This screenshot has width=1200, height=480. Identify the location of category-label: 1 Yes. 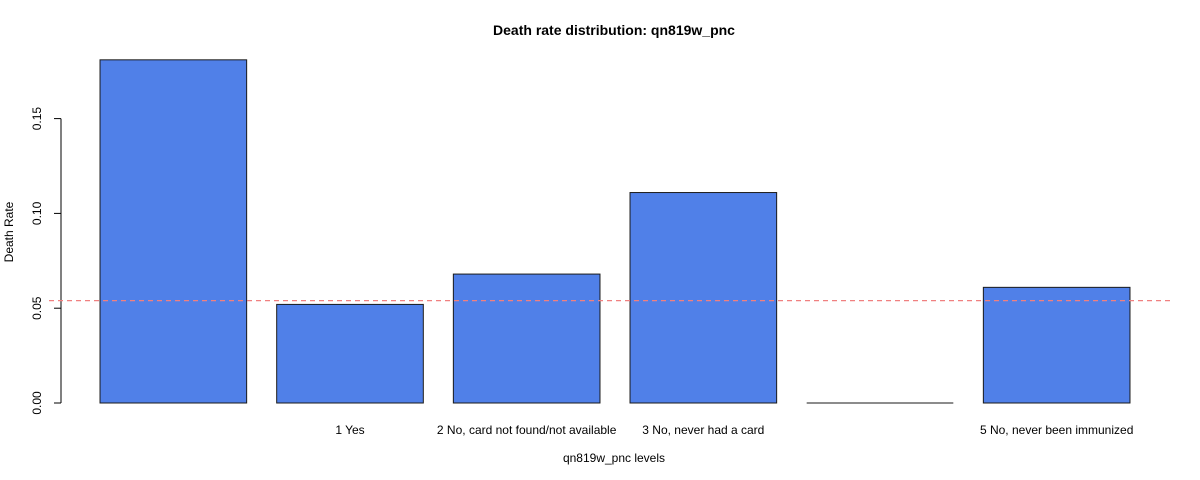
(349, 430).